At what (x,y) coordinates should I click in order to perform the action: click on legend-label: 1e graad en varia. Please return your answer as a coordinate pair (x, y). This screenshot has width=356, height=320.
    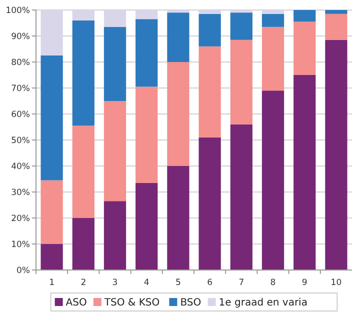
    Looking at the image, I should click on (263, 303).